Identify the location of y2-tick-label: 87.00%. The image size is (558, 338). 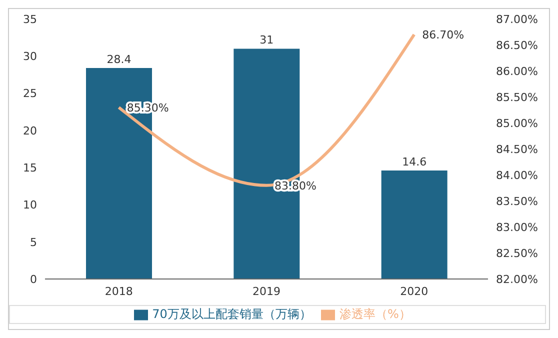
(517, 19).